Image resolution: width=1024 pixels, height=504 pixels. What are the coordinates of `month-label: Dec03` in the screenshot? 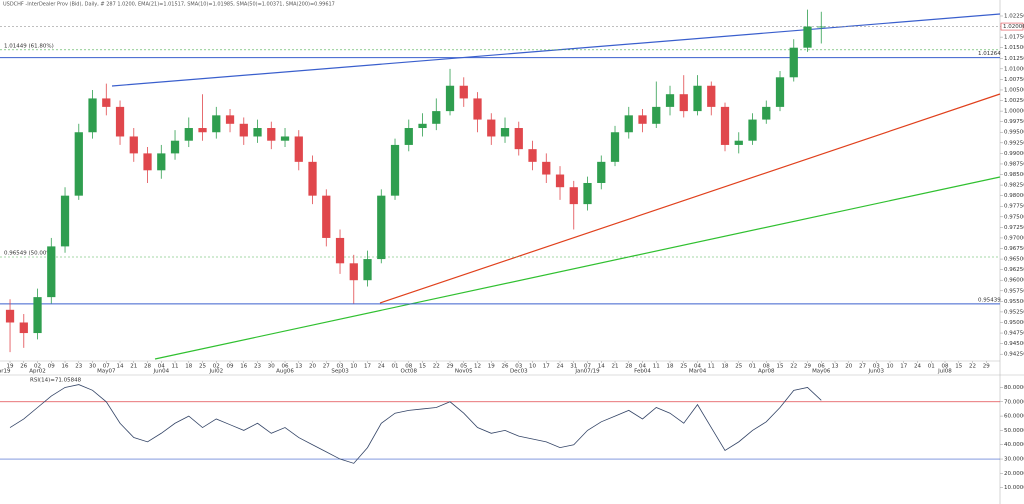 It's located at (519, 372).